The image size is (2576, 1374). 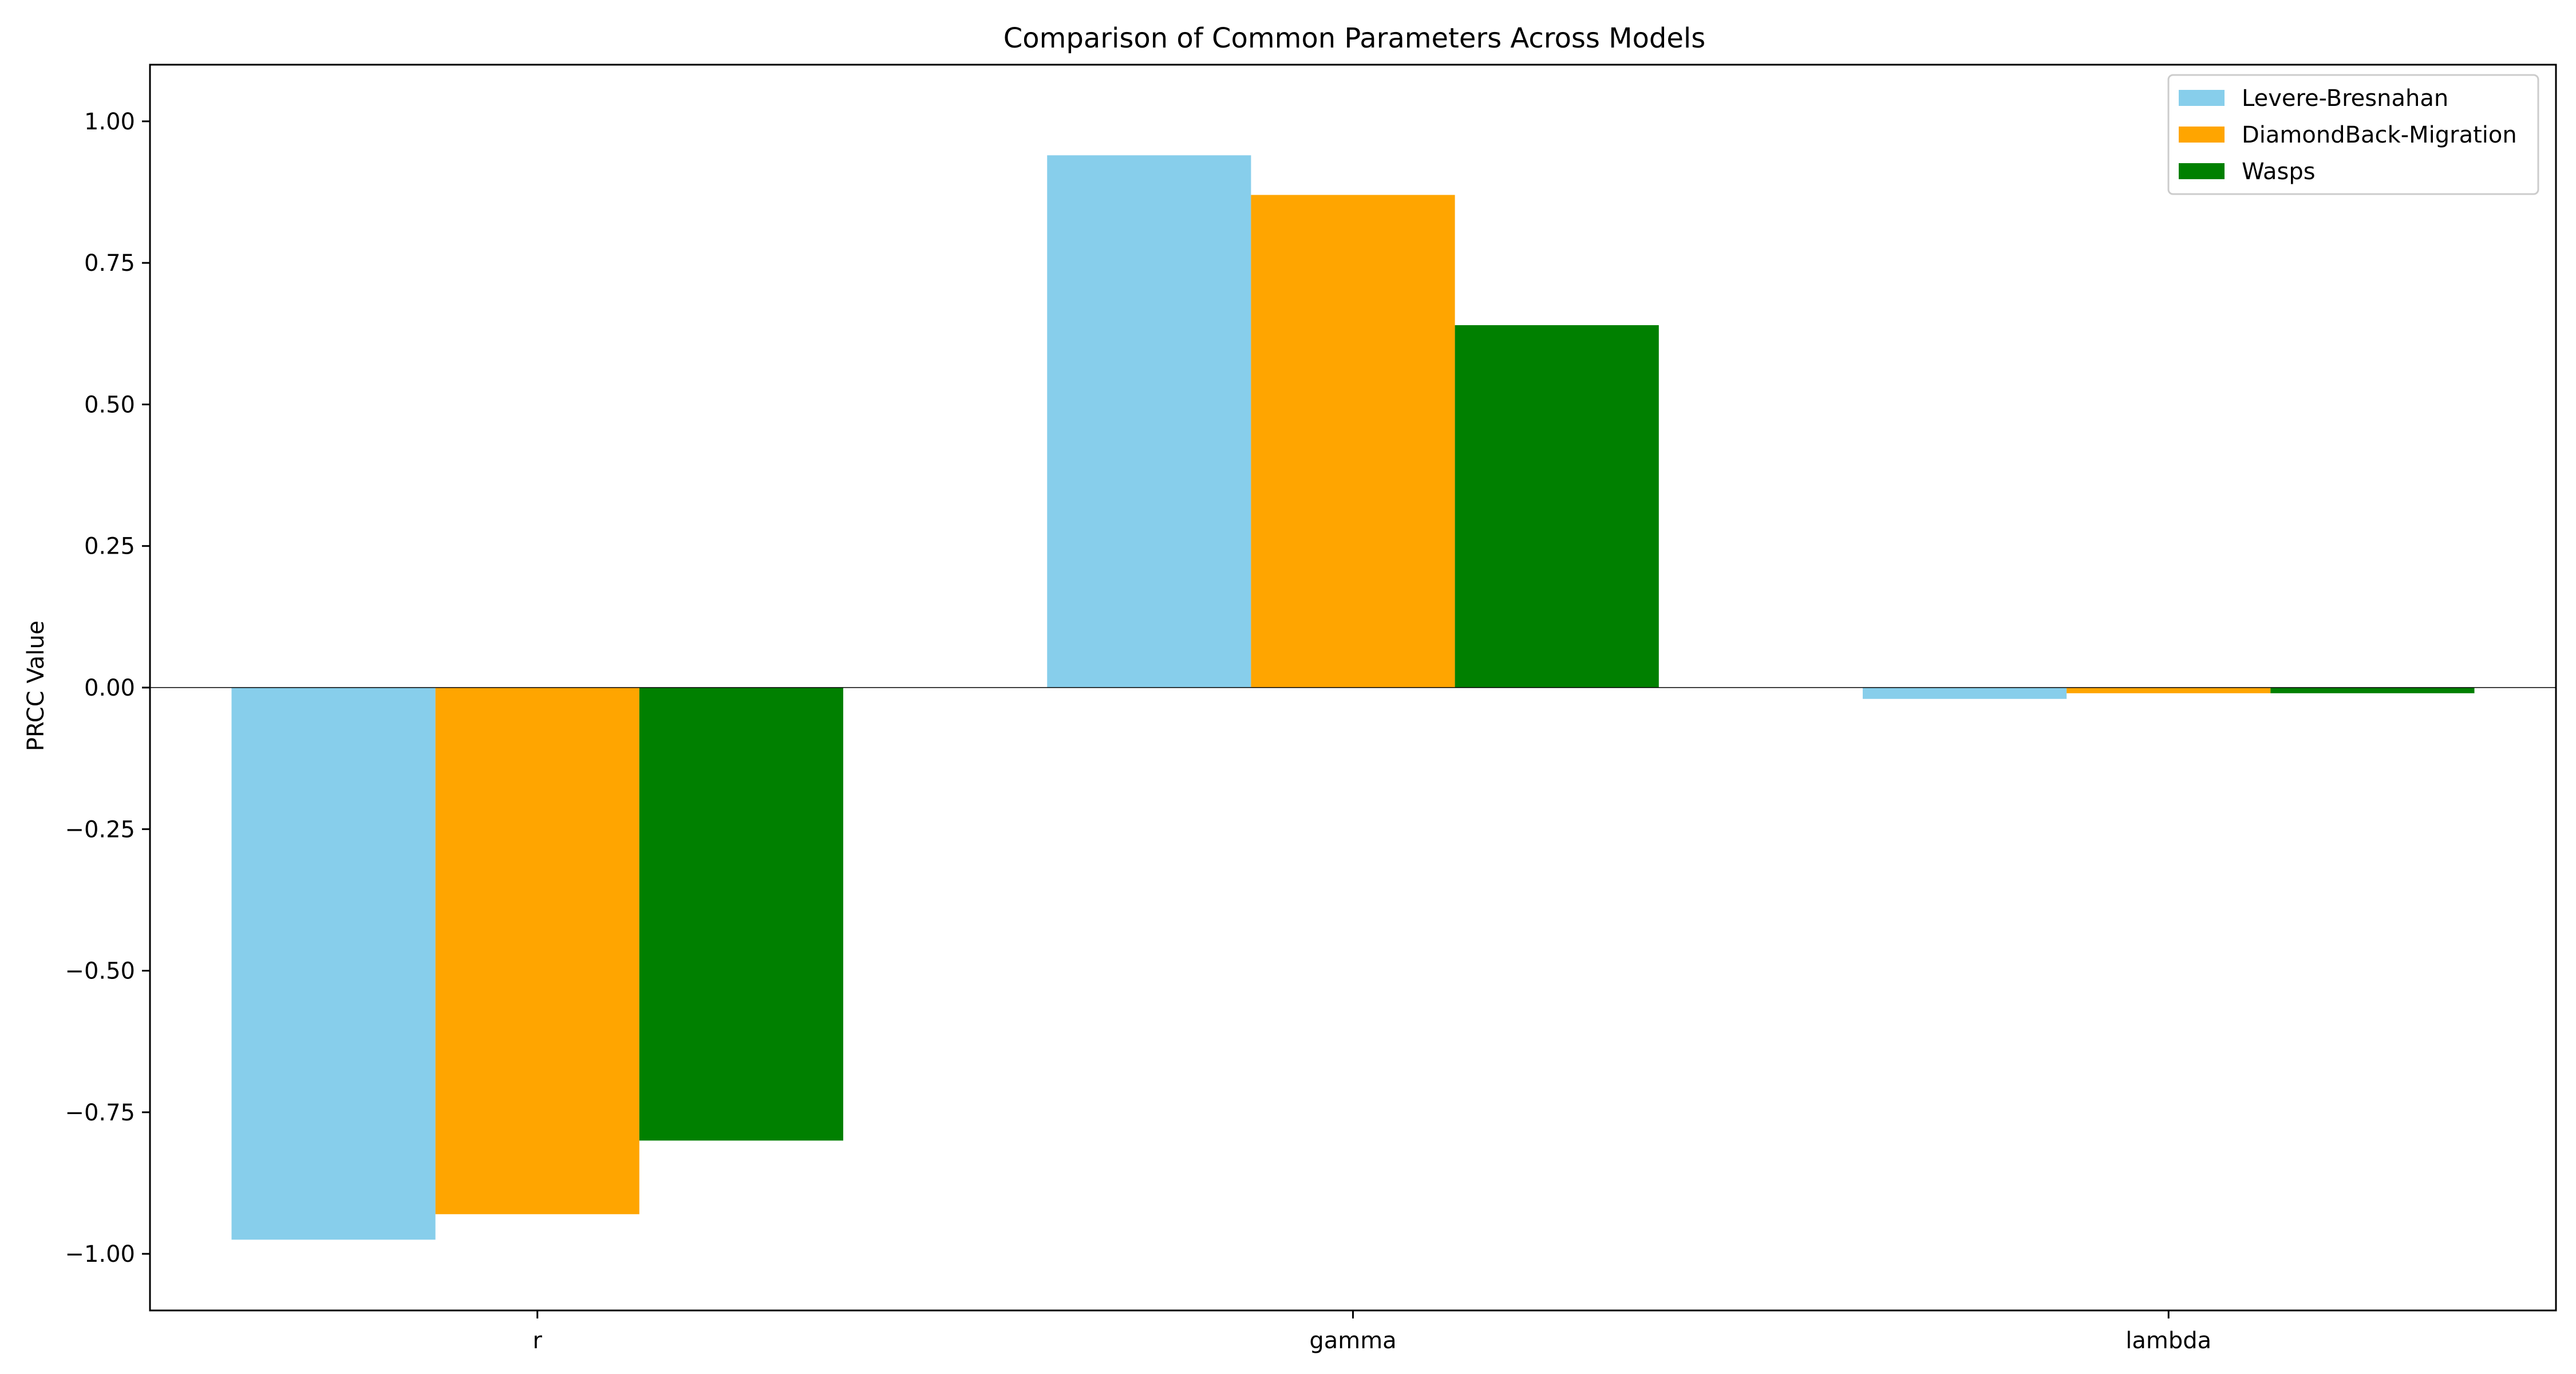 What do you see at coordinates (109, 405) in the screenshot?
I see `y-tick-label: 0.50` at bounding box center [109, 405].